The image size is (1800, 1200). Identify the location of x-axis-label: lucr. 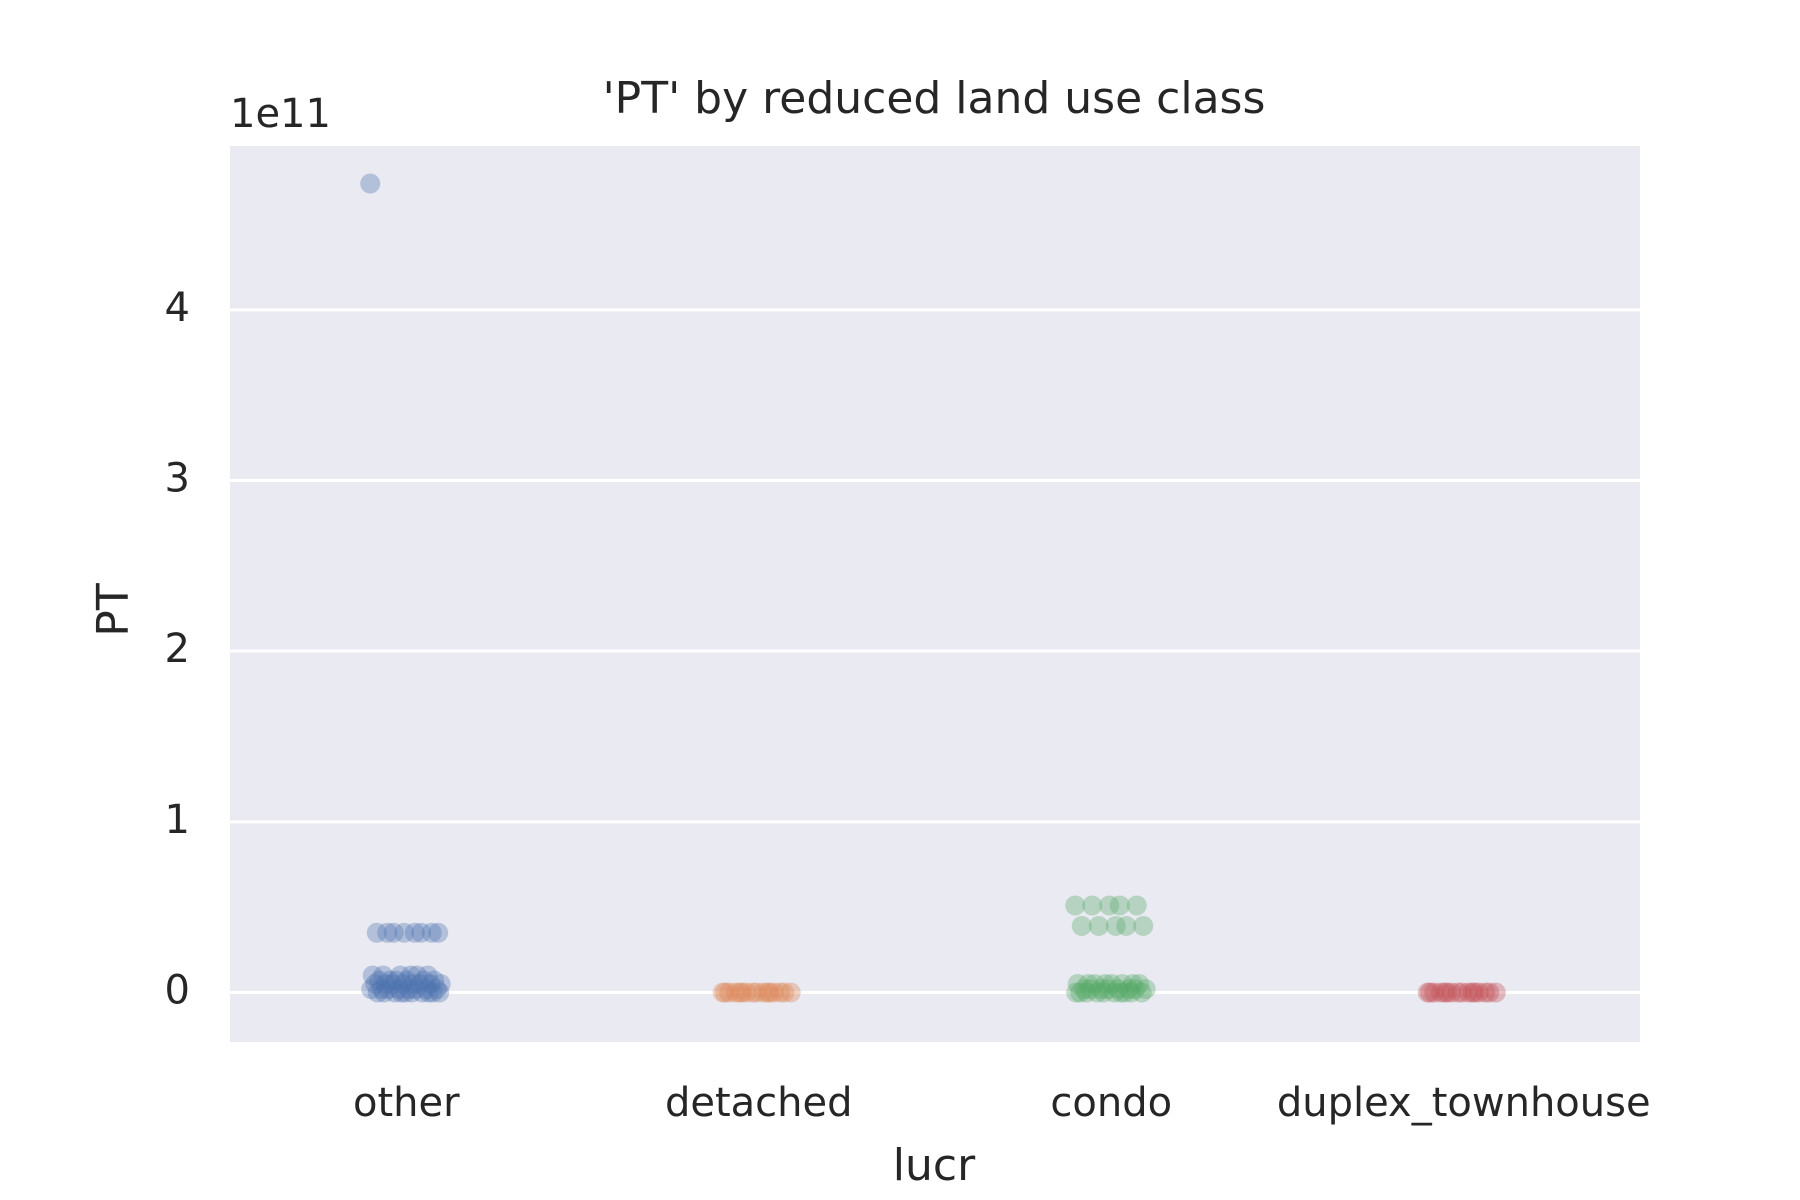
(934, 1165).